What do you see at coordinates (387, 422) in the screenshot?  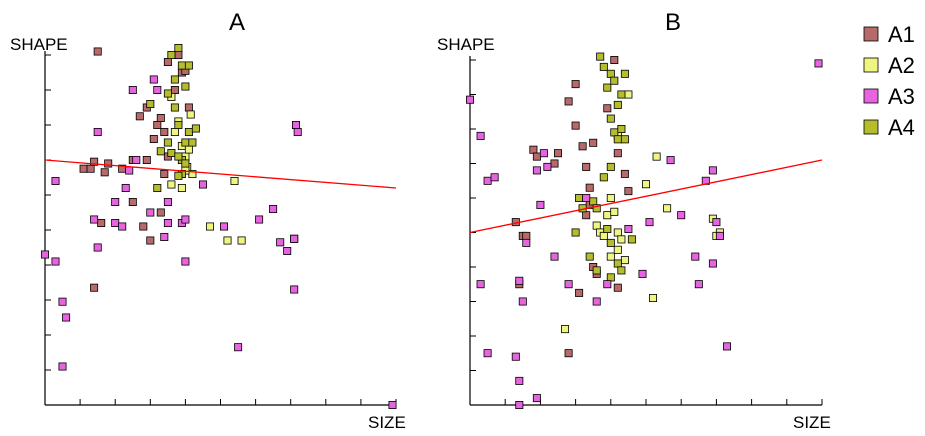 I see `x-axis-label: SIZE` at bounding box center [387, 422].